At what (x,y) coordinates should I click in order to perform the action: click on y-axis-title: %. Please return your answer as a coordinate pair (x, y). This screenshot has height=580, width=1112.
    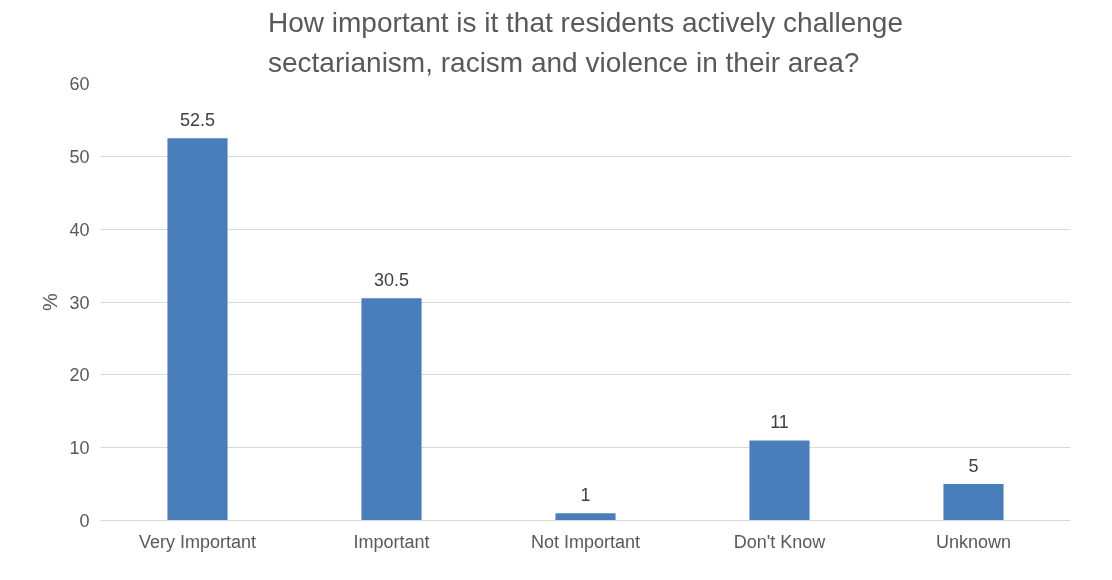
    Looking at the image, I should click on (50, 301).